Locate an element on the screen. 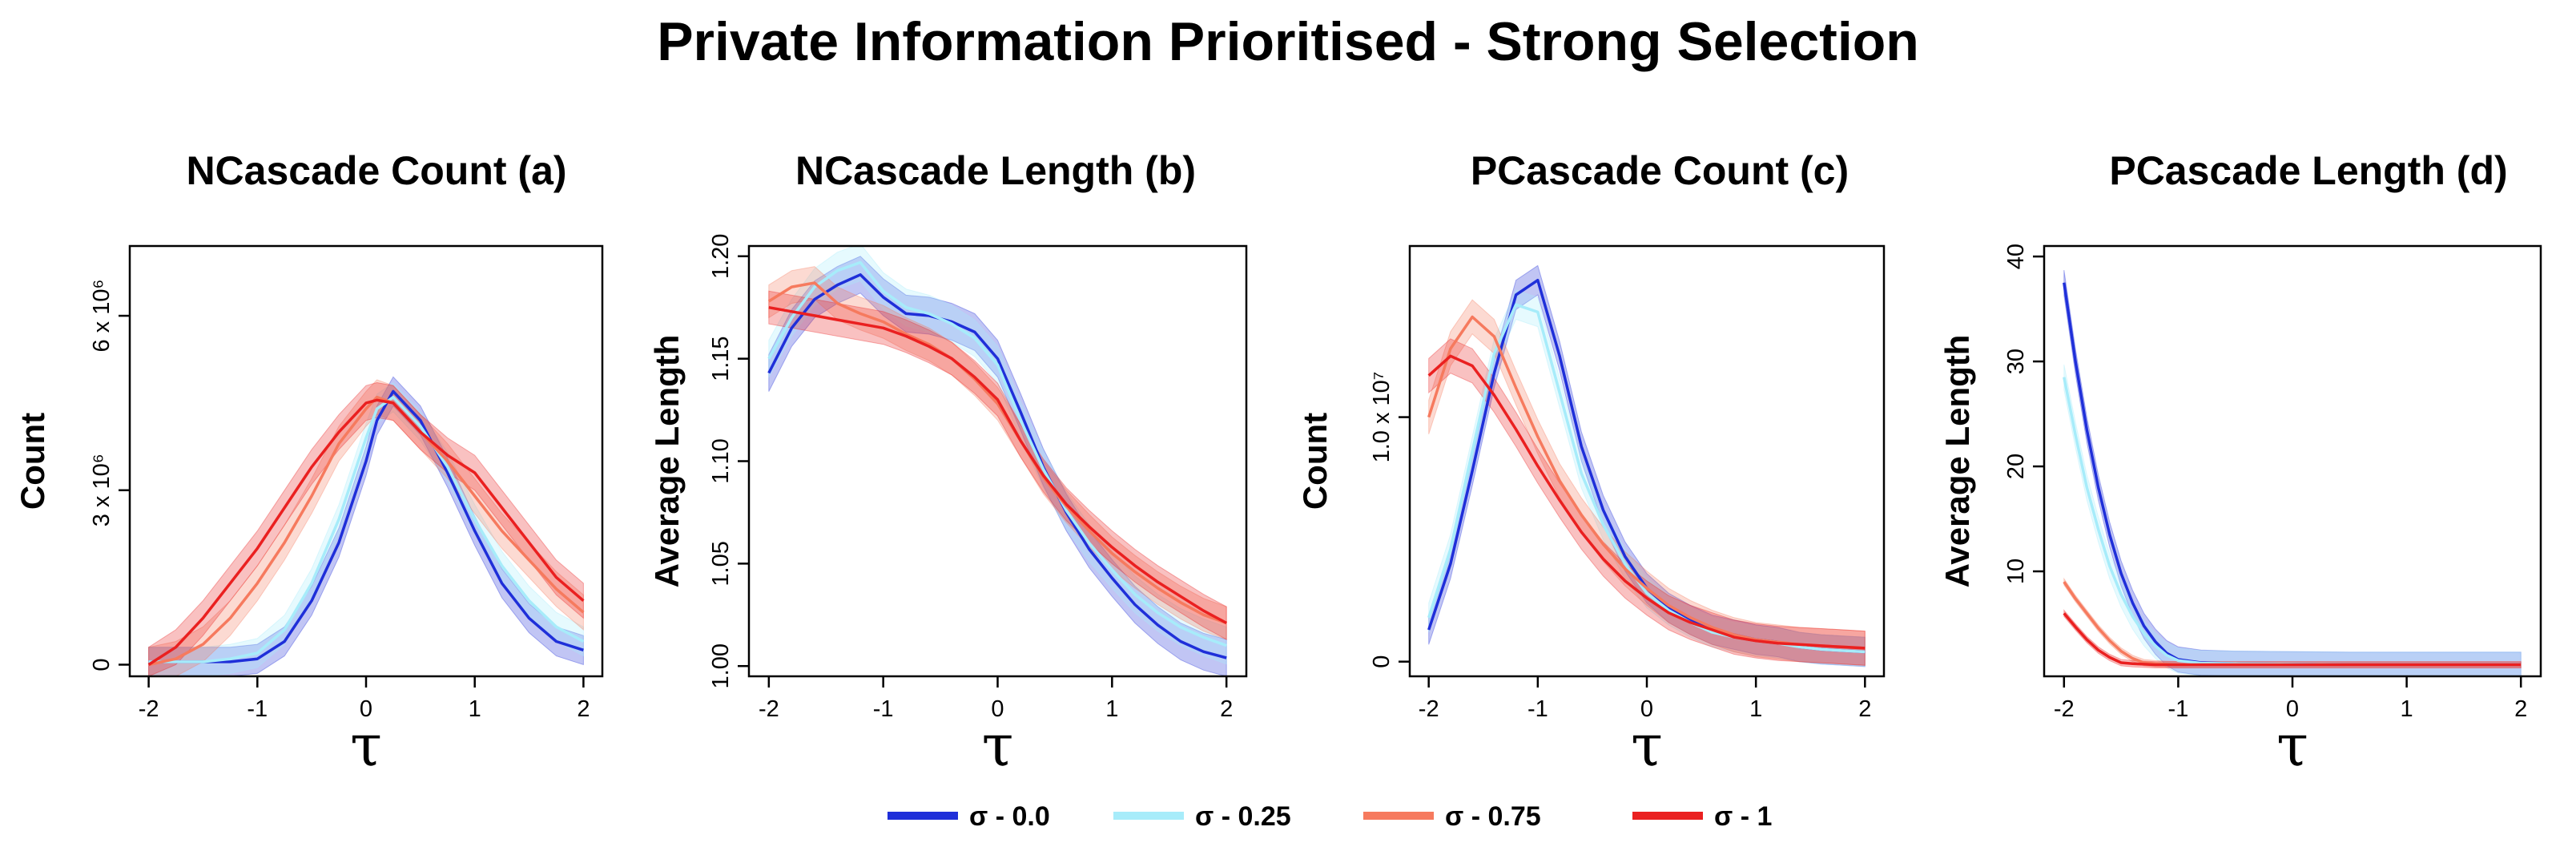 This screenshot has width=2576, height=859. y-tick-label: 20 is located at coordinates (2016, 466).